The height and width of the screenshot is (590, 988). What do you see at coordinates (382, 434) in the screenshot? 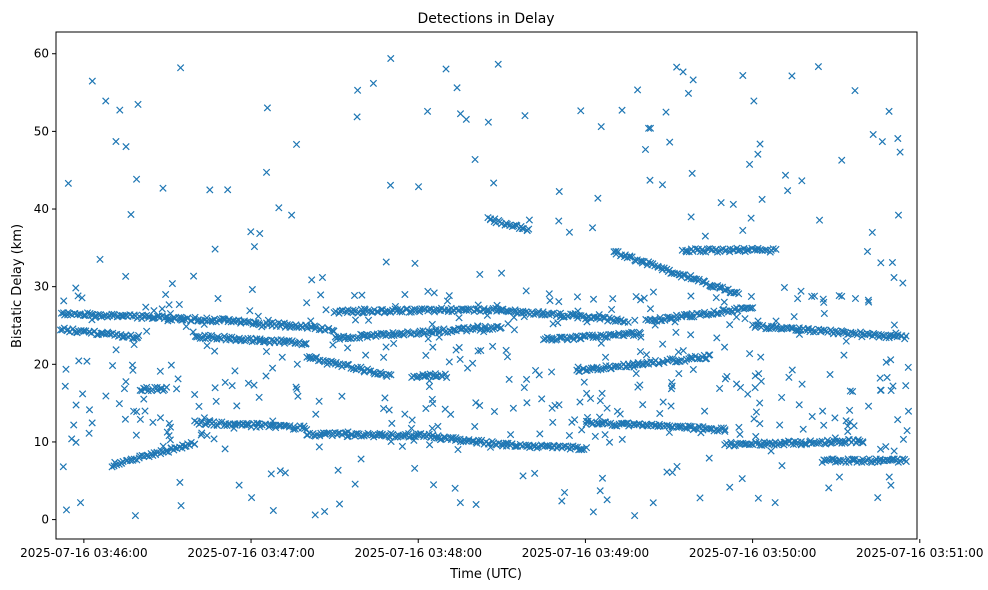
I see `detection-point-1985` at bounding box center [382, 434].